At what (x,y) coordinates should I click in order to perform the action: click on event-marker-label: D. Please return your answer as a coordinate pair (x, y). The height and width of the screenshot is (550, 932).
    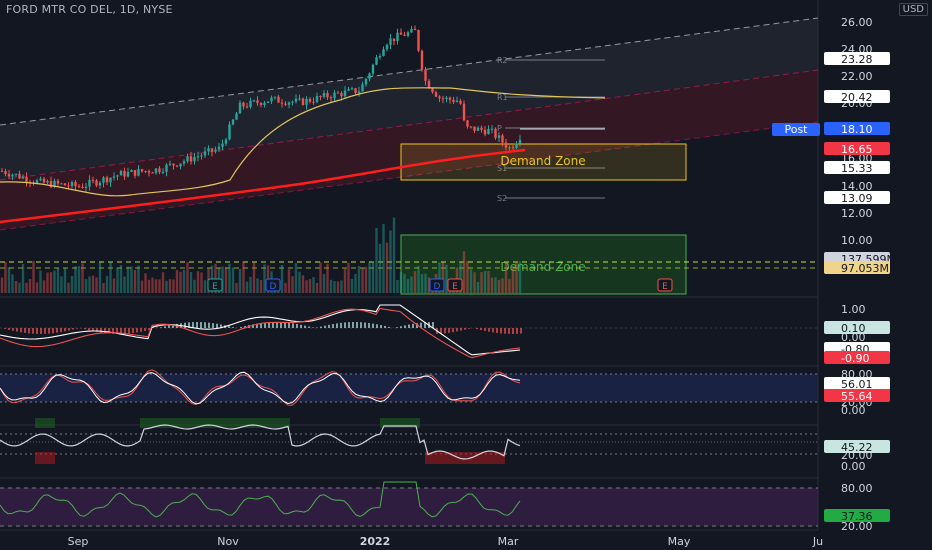
    Looking at the image, I should click on (273, 287).